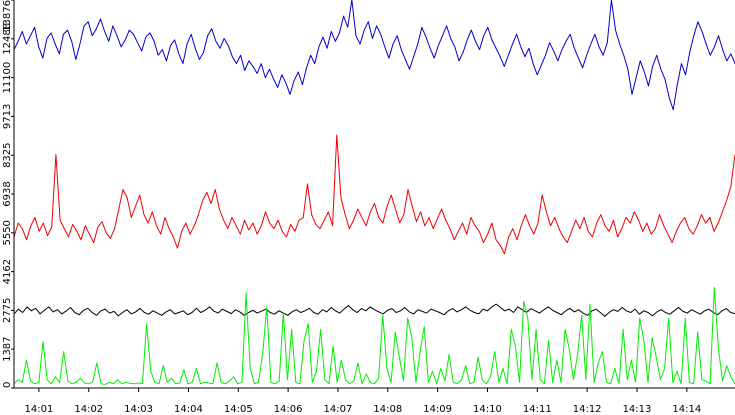 Image resolution: width=735 pixels, height=415 pixels. What do you see at coordinates (7, 78) in the screenshot?
I see `y-tick-label: 11100` at bounding box center [7, 78].